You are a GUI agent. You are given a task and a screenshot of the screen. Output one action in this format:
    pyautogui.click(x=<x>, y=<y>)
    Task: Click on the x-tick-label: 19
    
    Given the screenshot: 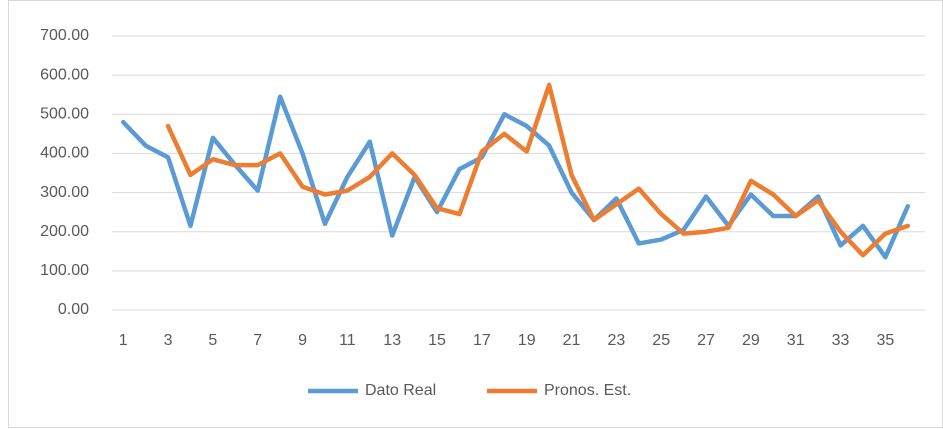 What is the action you would take?
    pyautogui.click(x=527, y=340)
    